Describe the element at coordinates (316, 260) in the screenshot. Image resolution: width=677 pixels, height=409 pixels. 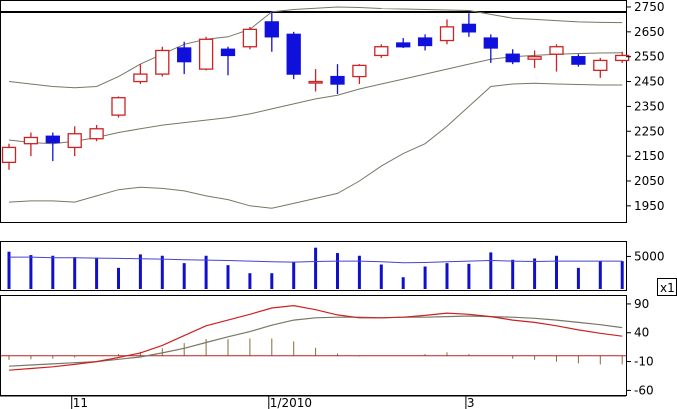
I see `volume-average-line` at that location.